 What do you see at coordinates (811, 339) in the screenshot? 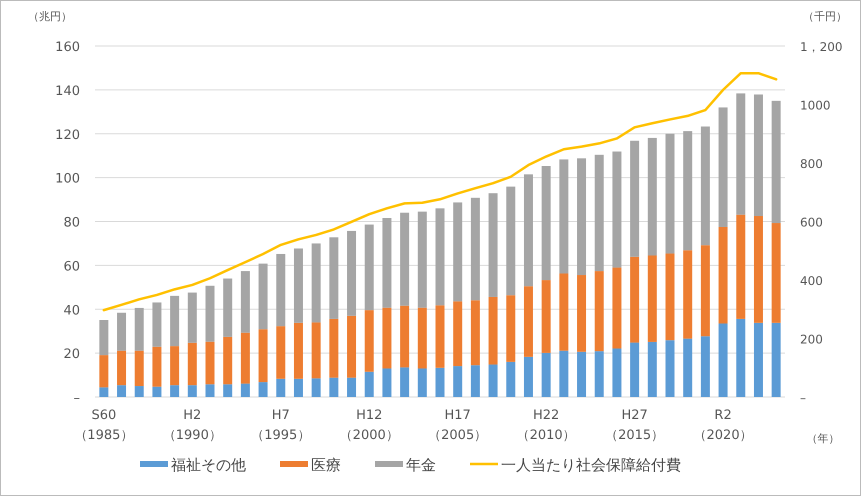
I see `y2-tick-label: 200` at bounding box center [811, 339].